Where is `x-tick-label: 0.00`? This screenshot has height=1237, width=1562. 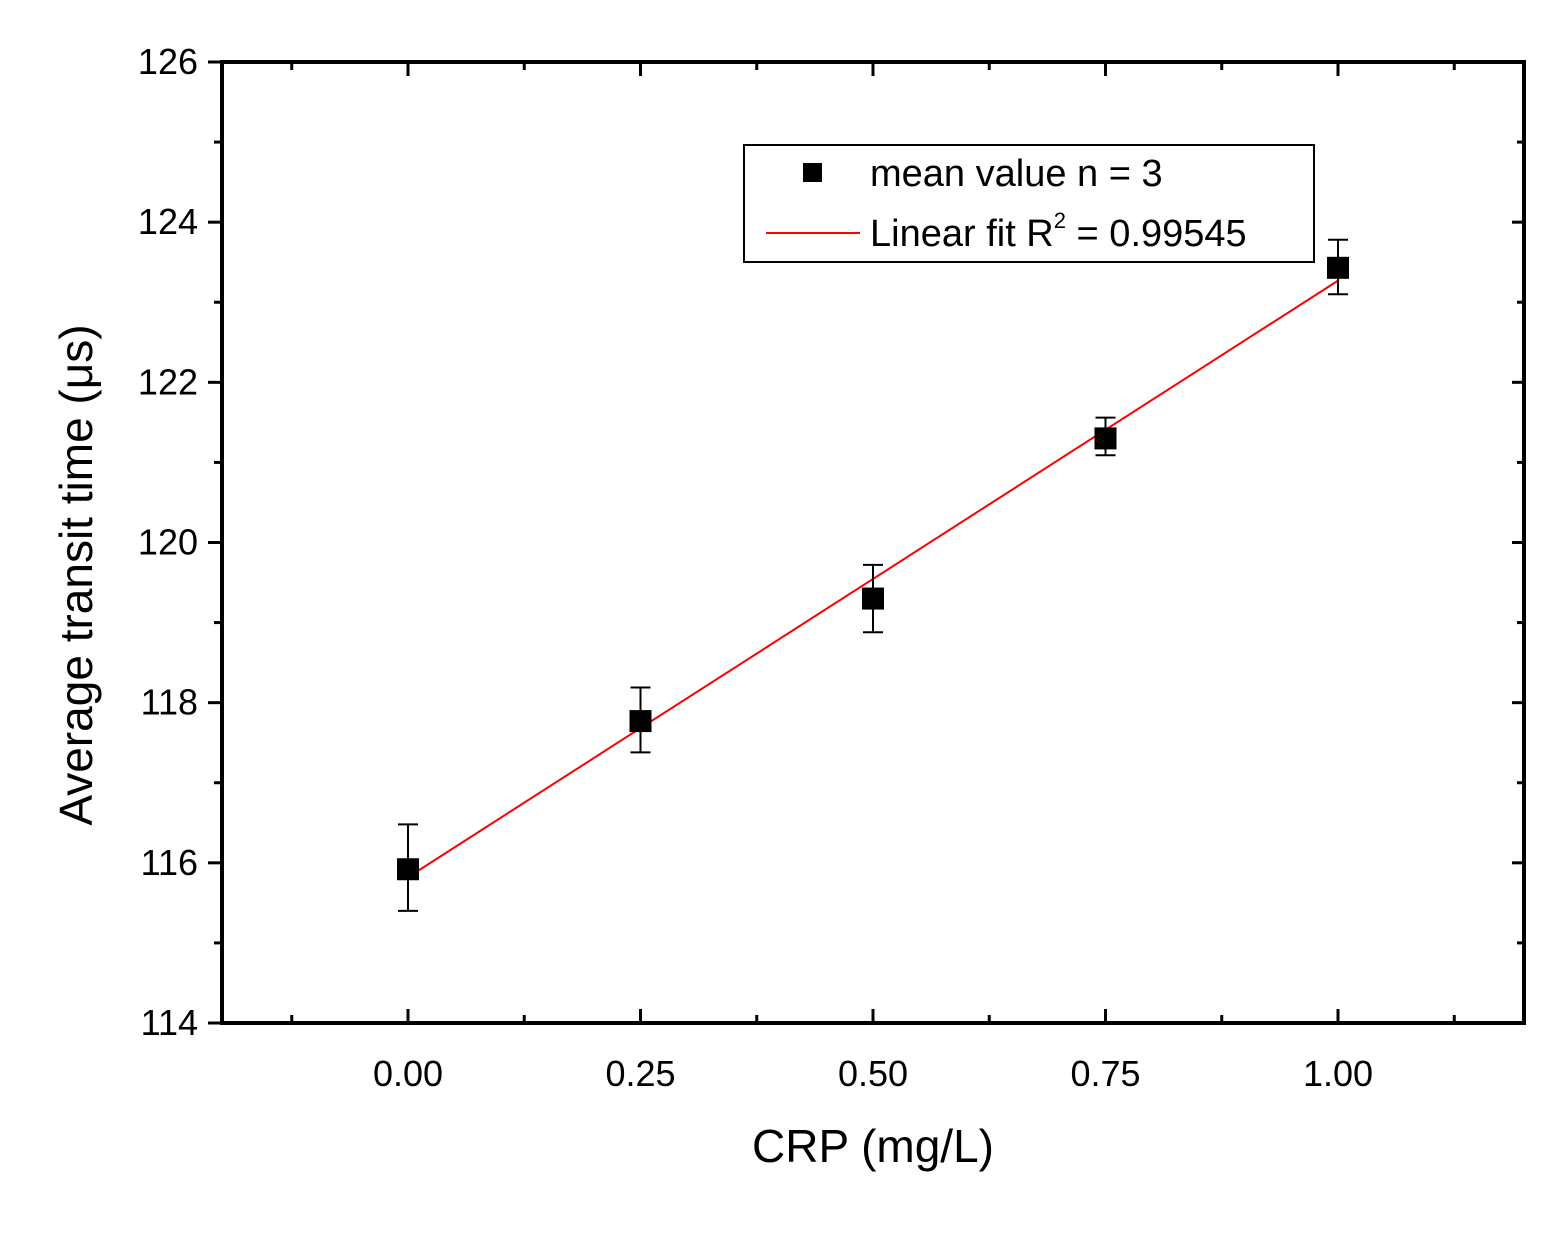
x-tick-label: 0.00 is located at coordinates (408, 1073).